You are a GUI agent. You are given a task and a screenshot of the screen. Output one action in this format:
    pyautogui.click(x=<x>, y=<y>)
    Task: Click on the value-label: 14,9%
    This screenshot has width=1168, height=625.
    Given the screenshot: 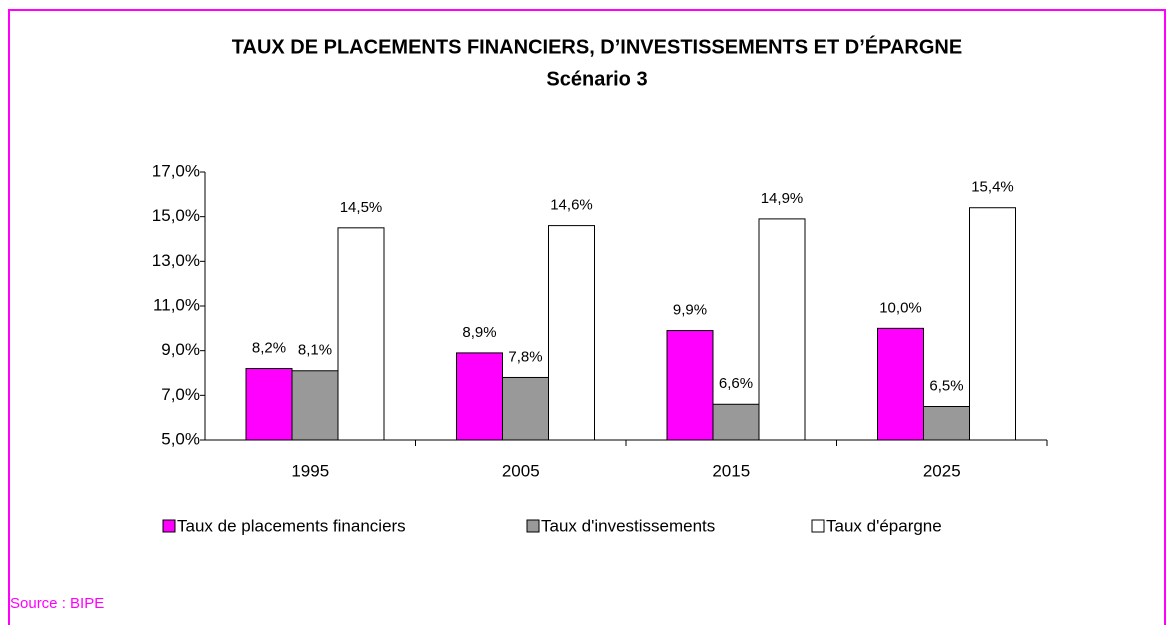 What is the action you would take?
    pyautogui.click(x=782, y=198)
    